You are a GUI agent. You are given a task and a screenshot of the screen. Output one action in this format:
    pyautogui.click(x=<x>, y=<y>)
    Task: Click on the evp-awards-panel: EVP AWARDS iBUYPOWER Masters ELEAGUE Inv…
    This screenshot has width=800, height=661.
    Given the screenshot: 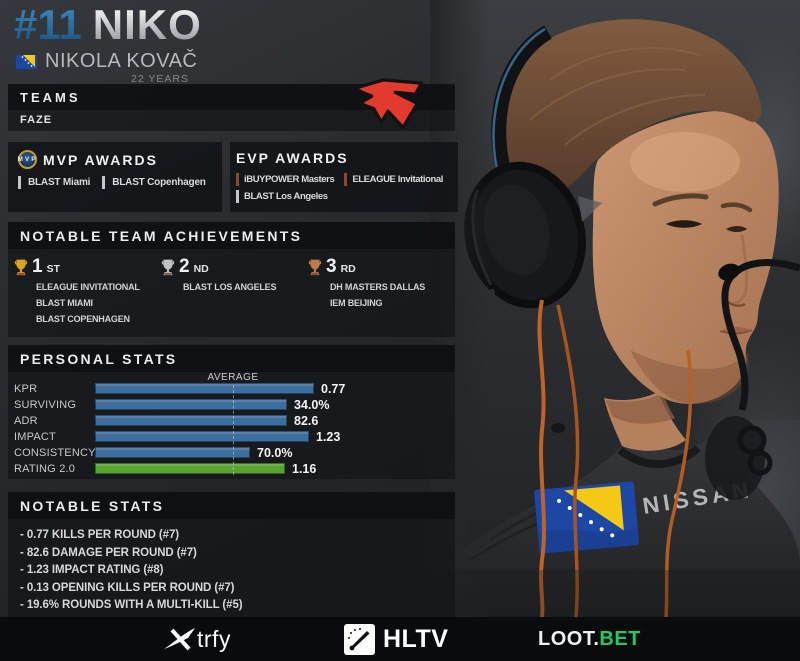 What is the action you would take?
    pyautogui.click(x=344, y=177)
    